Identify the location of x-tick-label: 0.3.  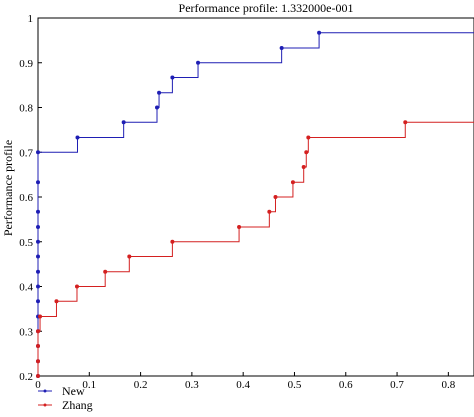
(192, 385).